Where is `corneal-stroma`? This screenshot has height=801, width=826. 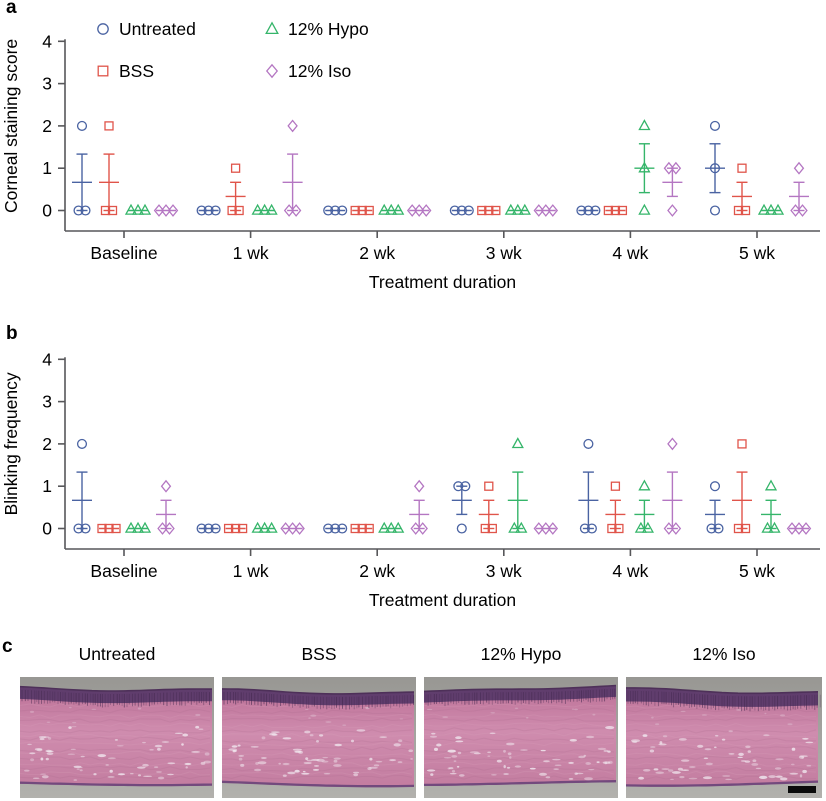
corneal-stroma is located at coordinates (116, 737).